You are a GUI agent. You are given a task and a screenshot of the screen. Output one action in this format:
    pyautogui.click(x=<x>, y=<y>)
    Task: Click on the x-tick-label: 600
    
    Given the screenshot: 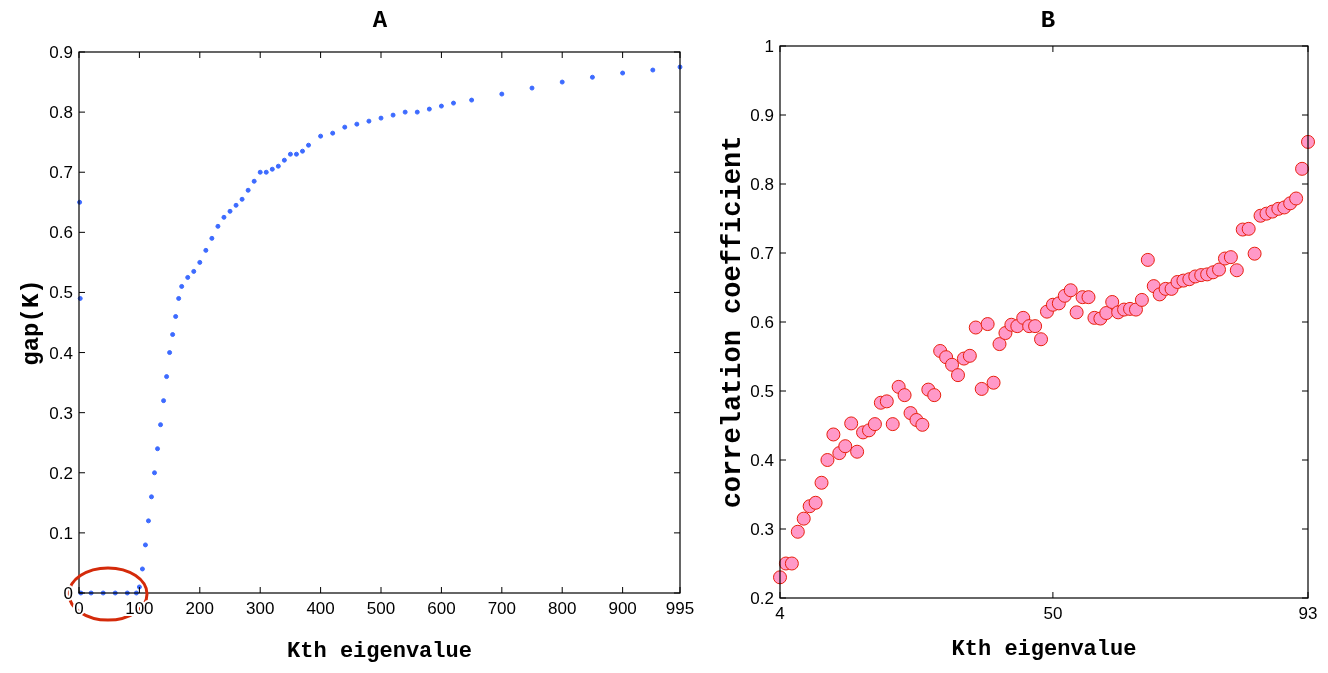 What is the action you would take?
    pyautogui.click(x=441, y=608)
    